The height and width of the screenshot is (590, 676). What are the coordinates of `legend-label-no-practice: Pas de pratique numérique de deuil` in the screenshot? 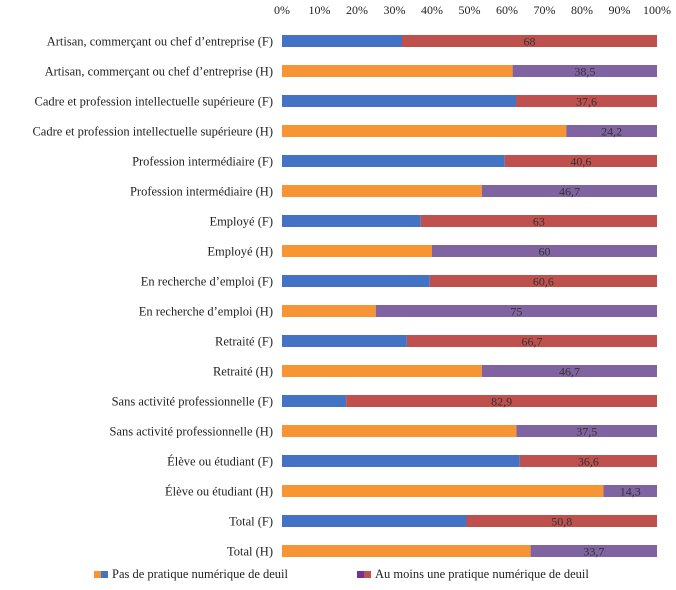 It's located at (200, 574).